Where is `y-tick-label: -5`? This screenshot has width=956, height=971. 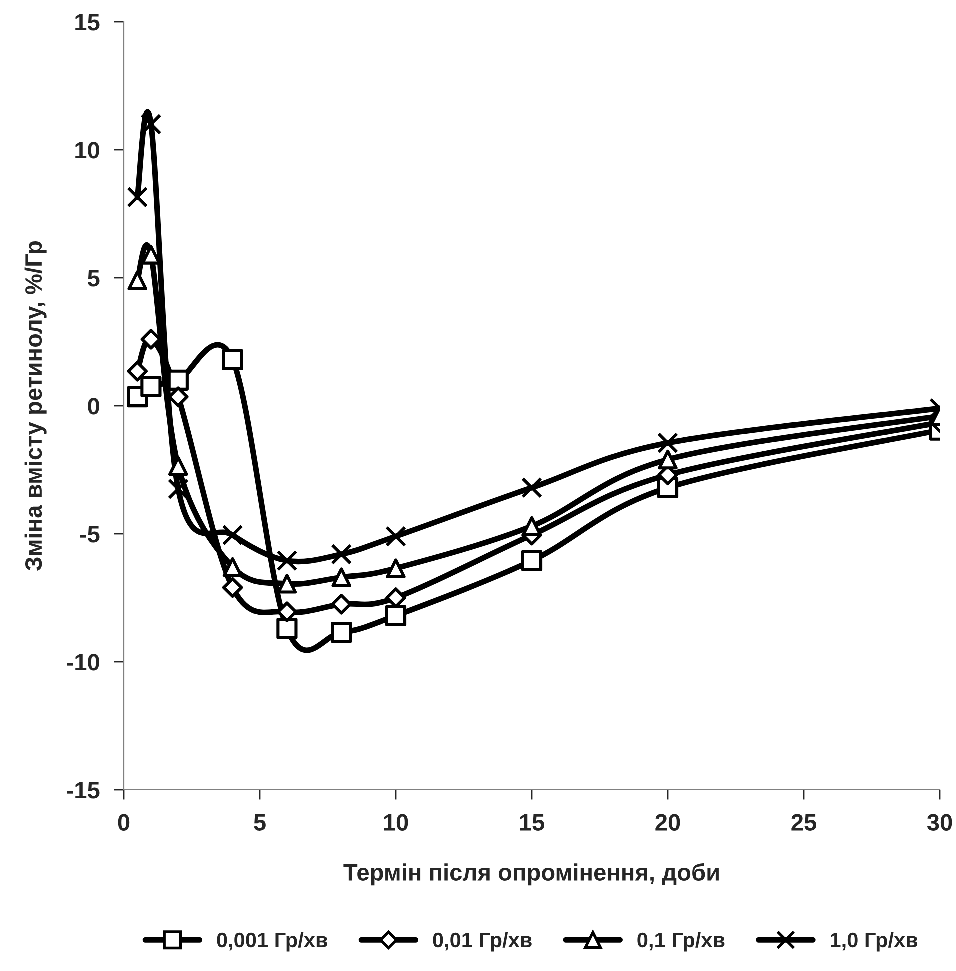
y-tick-label: -5 is located at coordinates (90, 534).